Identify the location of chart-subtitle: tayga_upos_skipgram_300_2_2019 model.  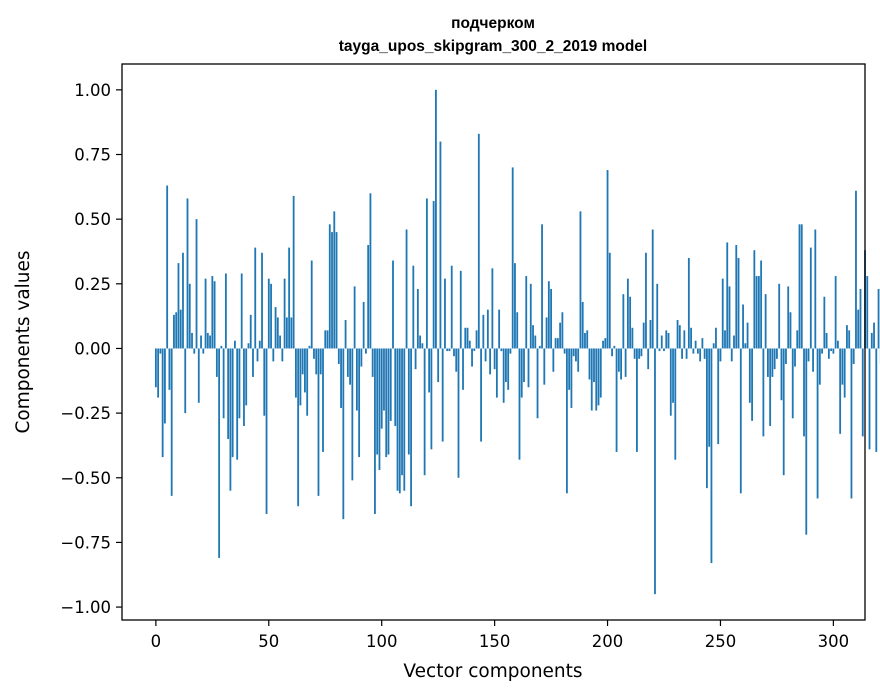
(493, 46).